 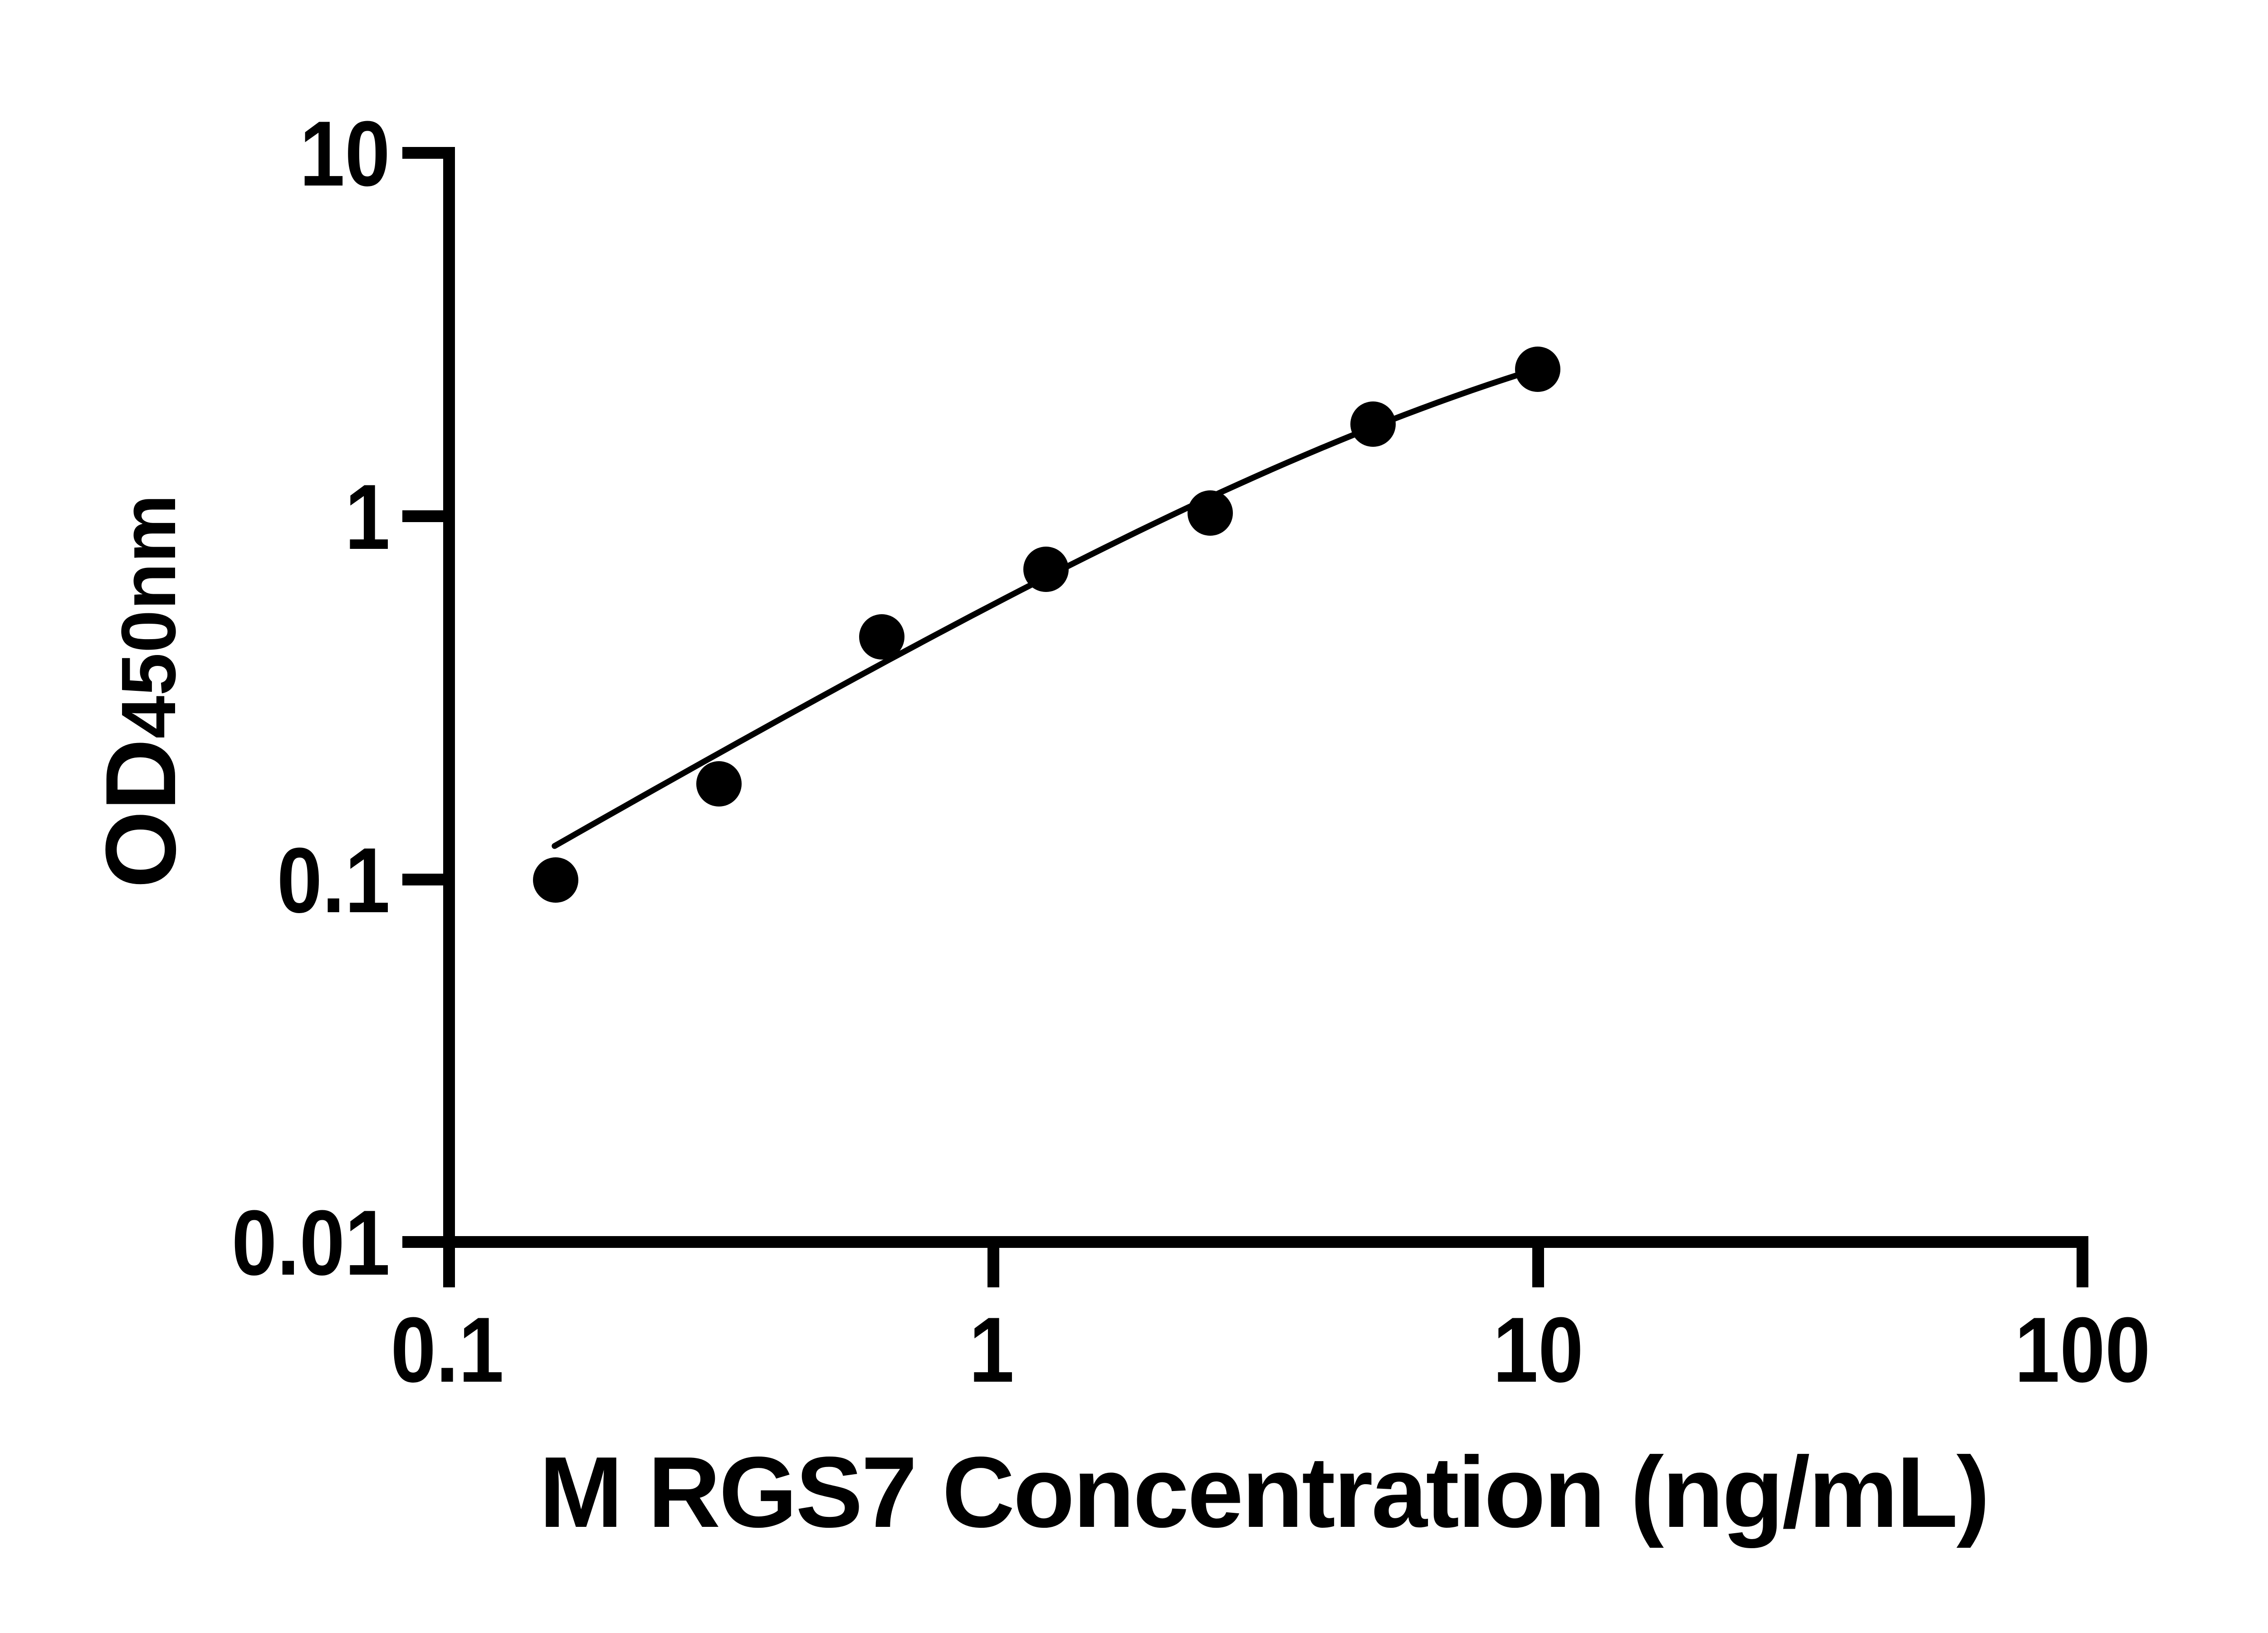 What do you see at coordinates (2083, 1349) in the screenshot?
I see `svg-text: 100` at bounding box center [2083, 1349].